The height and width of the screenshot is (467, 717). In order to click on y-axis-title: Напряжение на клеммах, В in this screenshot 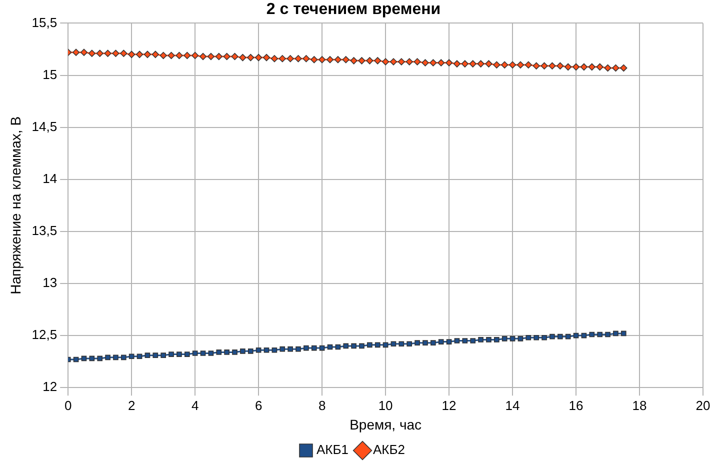, I will do `click(15, 205)`.